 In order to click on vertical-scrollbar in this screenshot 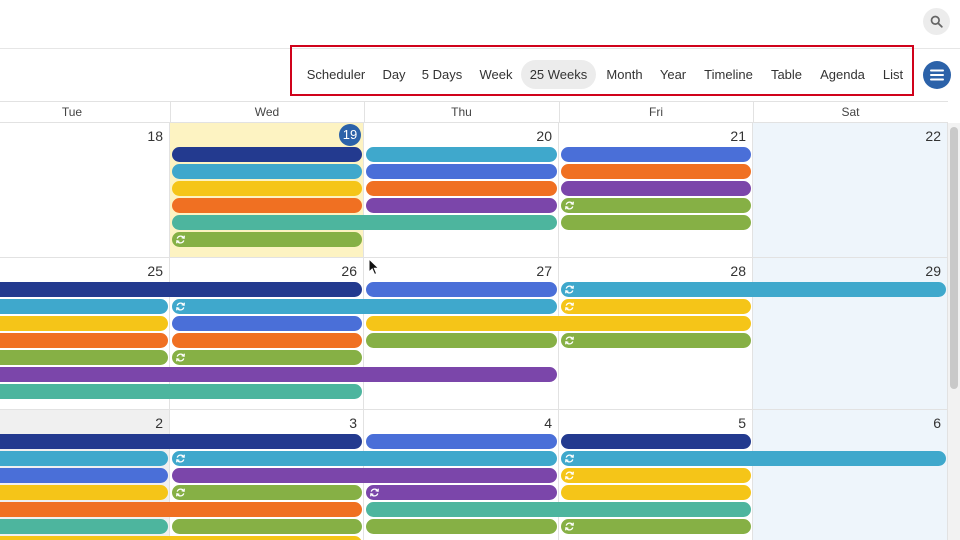, I will do `click(954, 331)`.